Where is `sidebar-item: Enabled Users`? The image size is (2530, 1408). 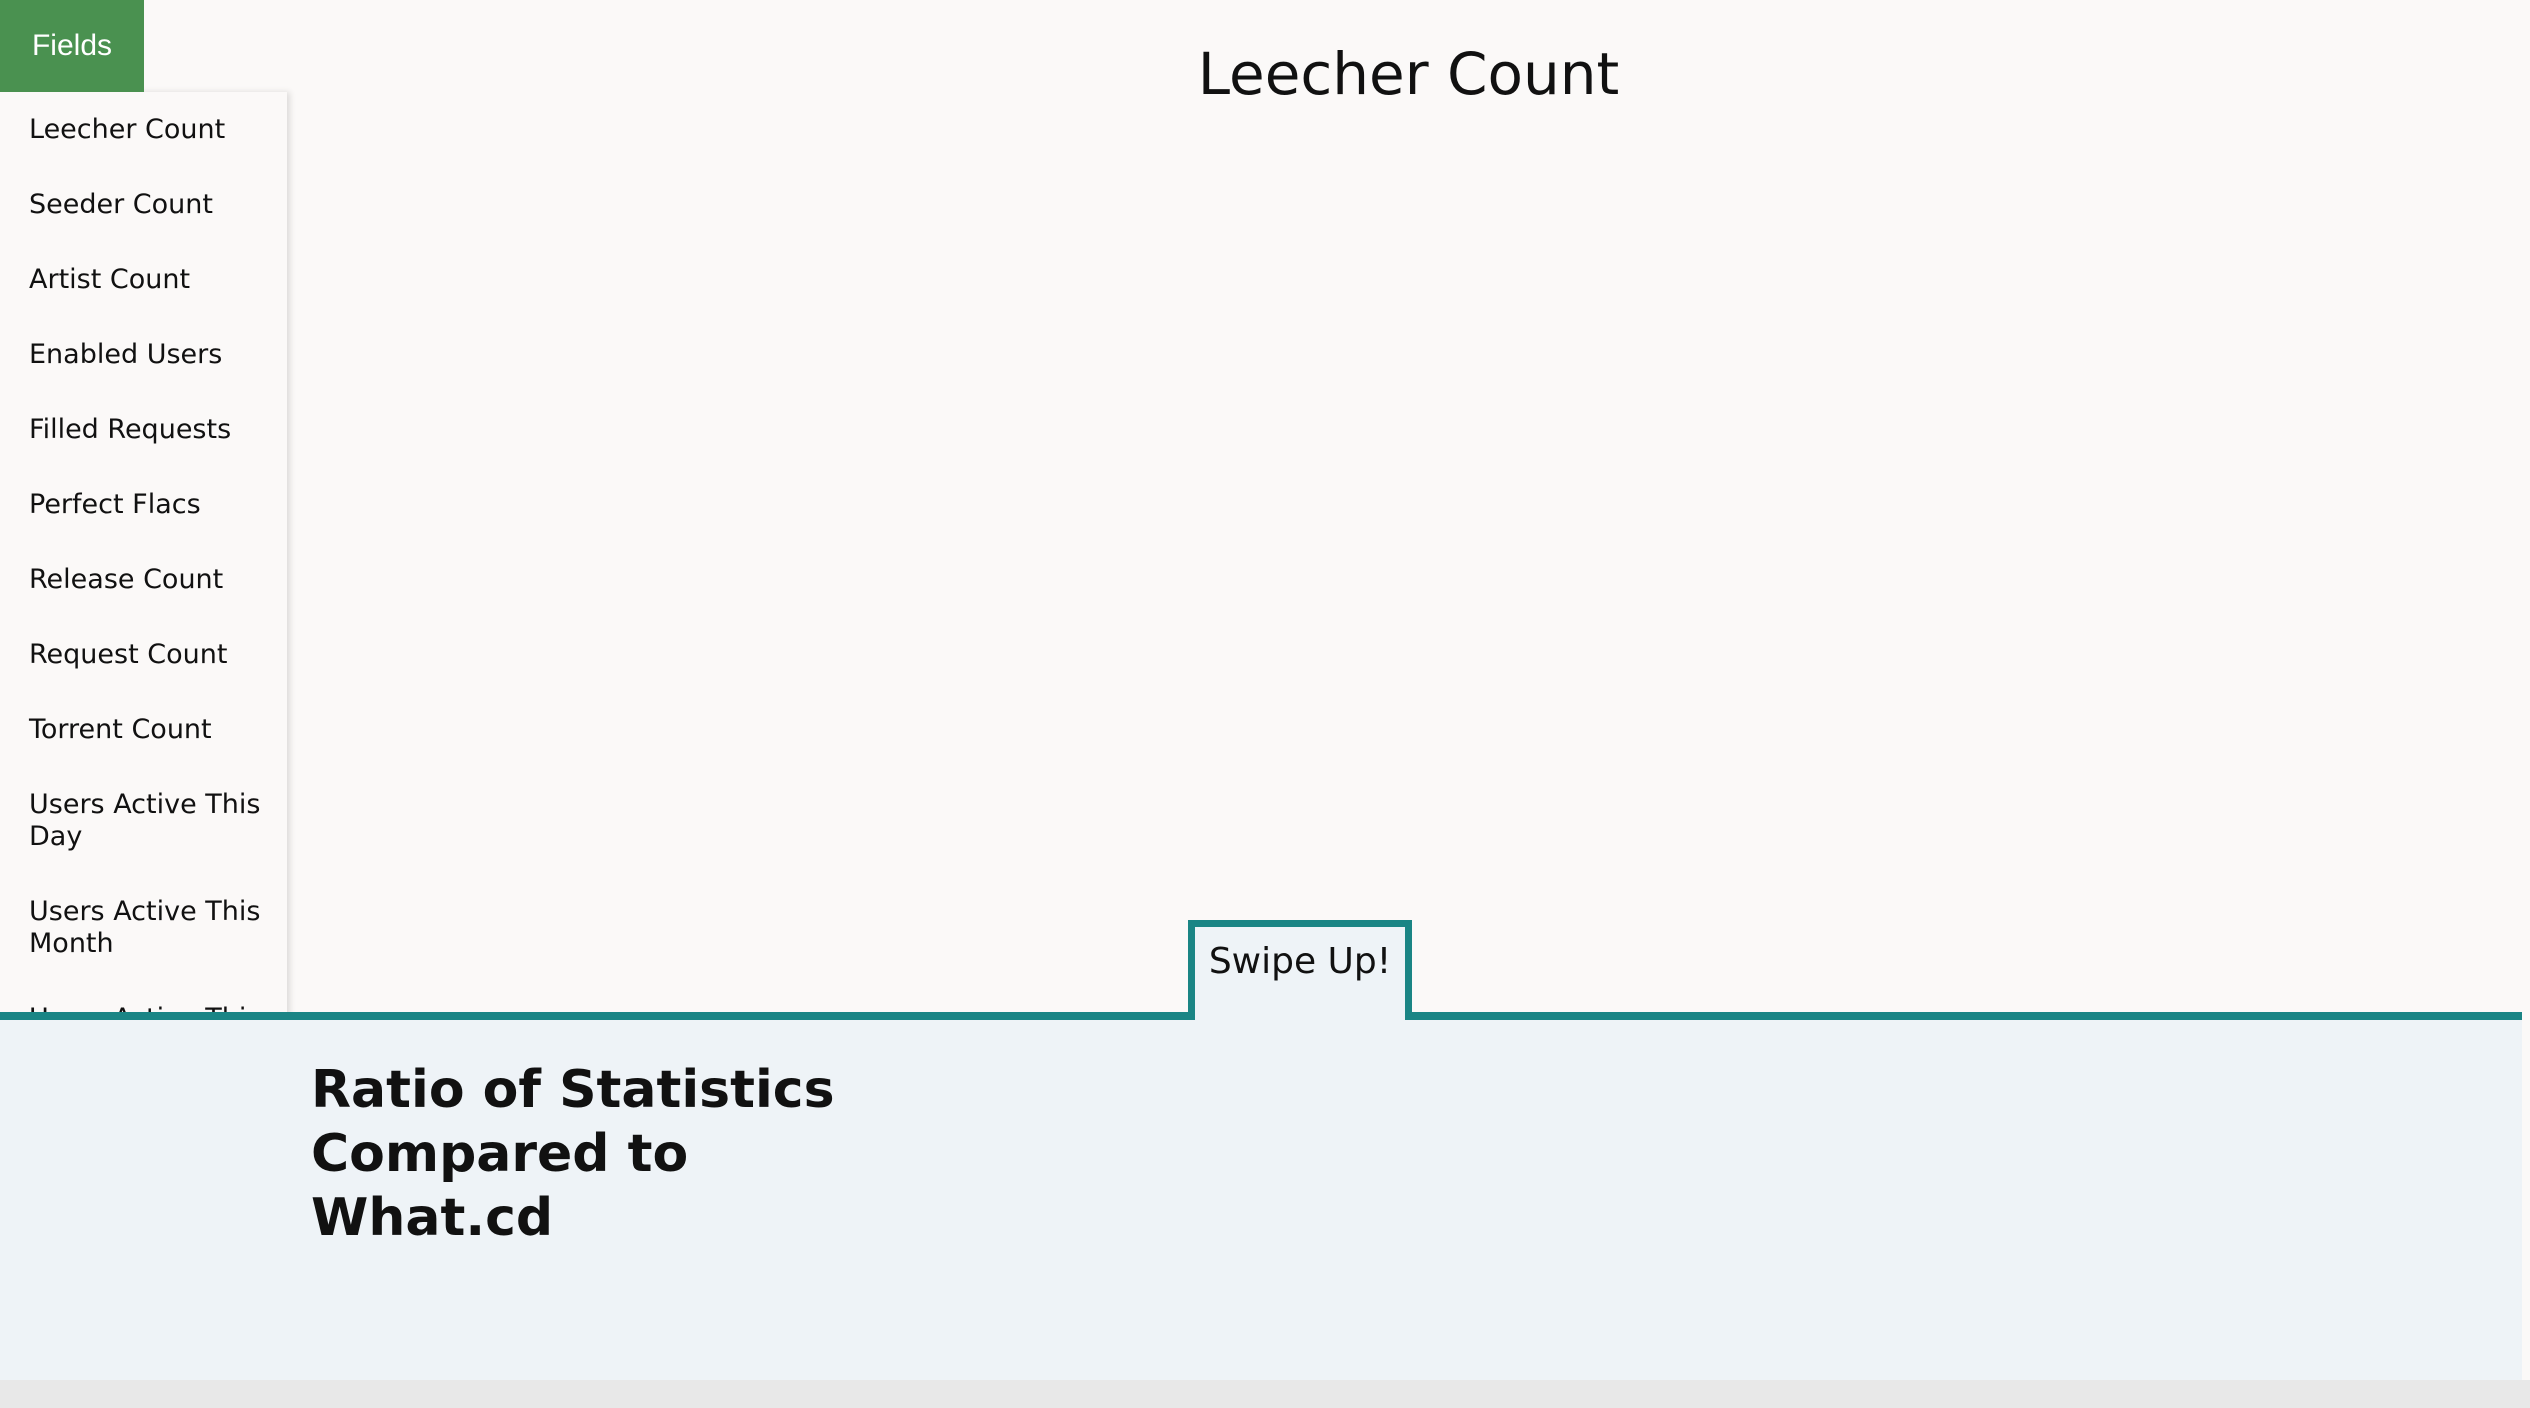
sidebar-item: Enabled Users is located at coordinates (126, 354).